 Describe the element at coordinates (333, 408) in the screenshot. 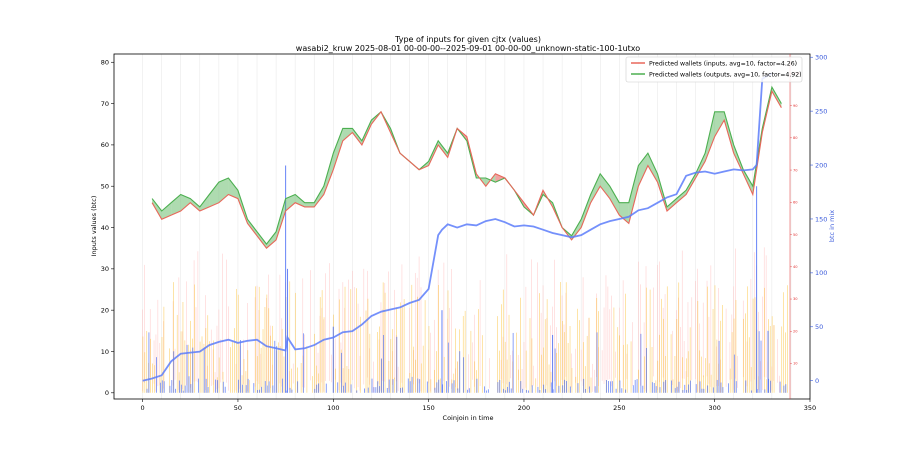

I see `x-tick-label: 100` at that location.